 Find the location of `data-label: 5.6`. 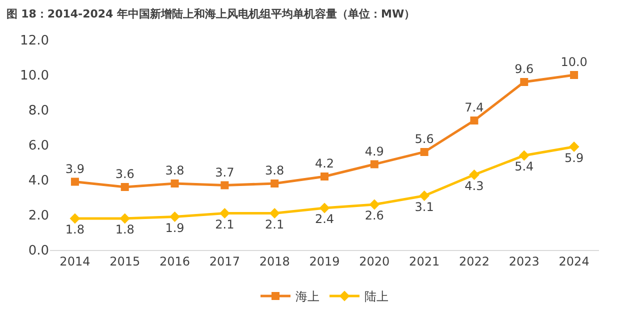

data-label: 5.6 is located at coordinates (424, 139).